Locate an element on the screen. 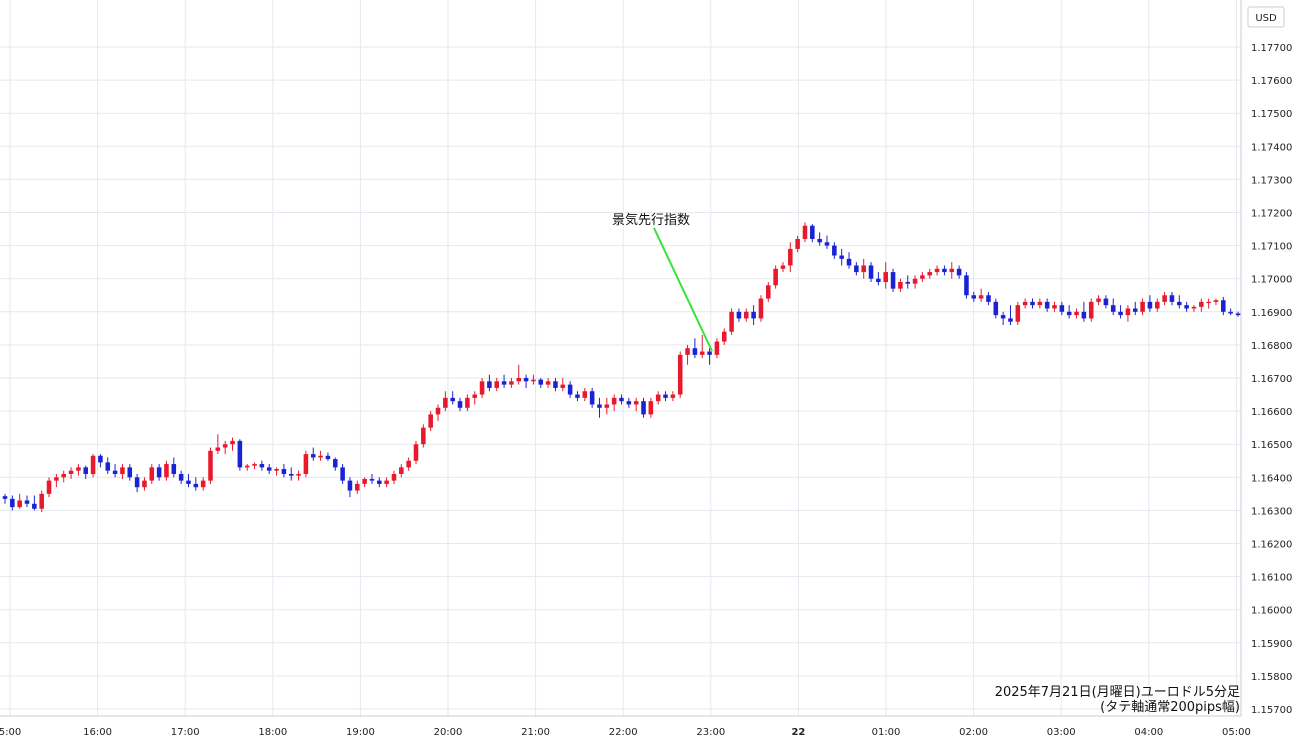  price-tick-label: 1.16600 is located at coordinates (1271, 412).